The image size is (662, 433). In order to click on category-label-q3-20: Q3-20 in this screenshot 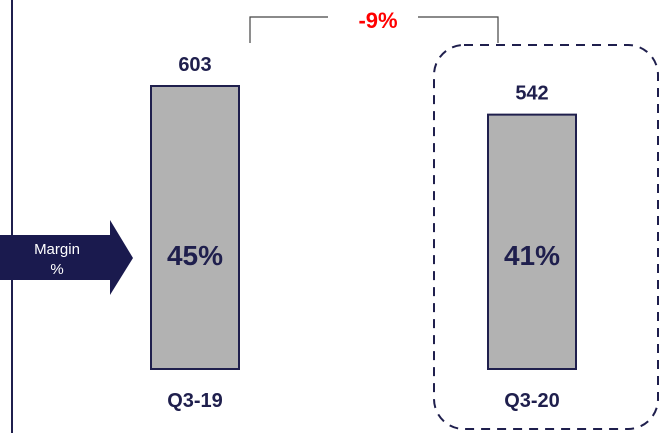, I will do `click(532, 401)`.